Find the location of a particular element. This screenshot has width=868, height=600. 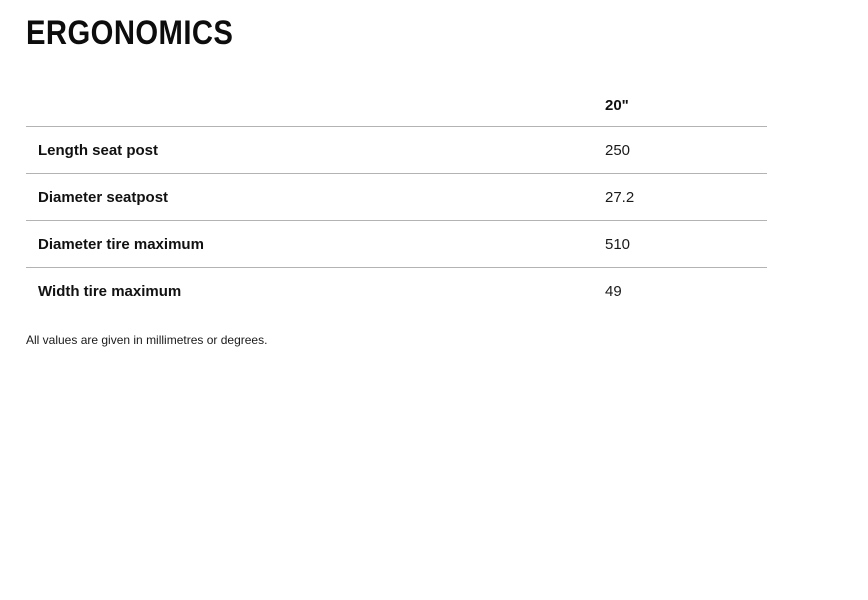

table-row: Length seat post 250 is located at coordinates (396, 151).